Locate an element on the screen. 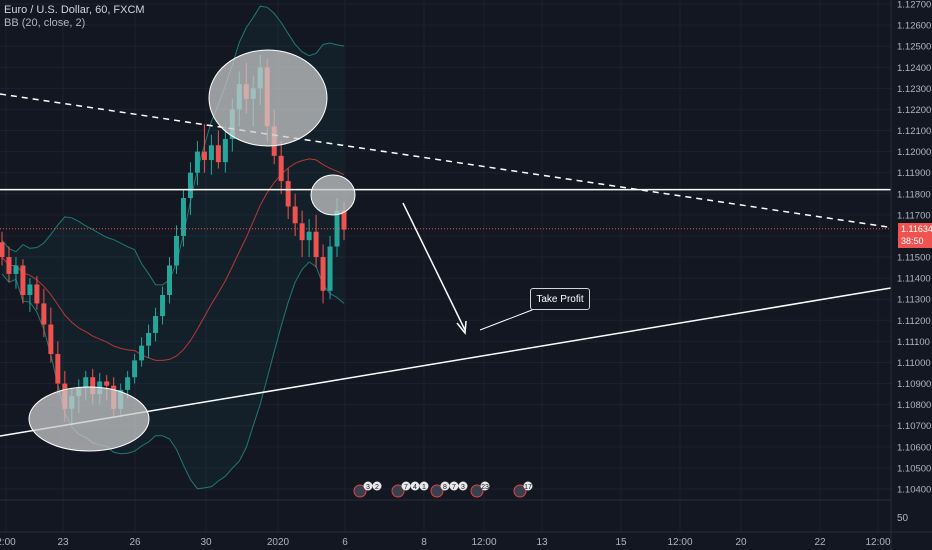 The width and height of the screenshot is (932, 550). bb-basis is located at coordinates (173, 259).